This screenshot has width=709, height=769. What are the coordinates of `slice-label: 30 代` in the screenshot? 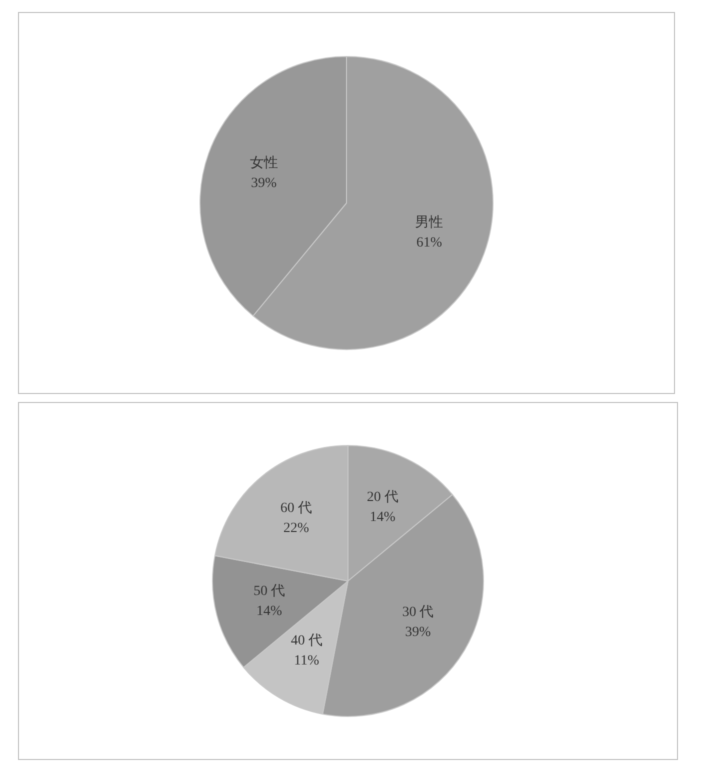 It's located at (418, 612).